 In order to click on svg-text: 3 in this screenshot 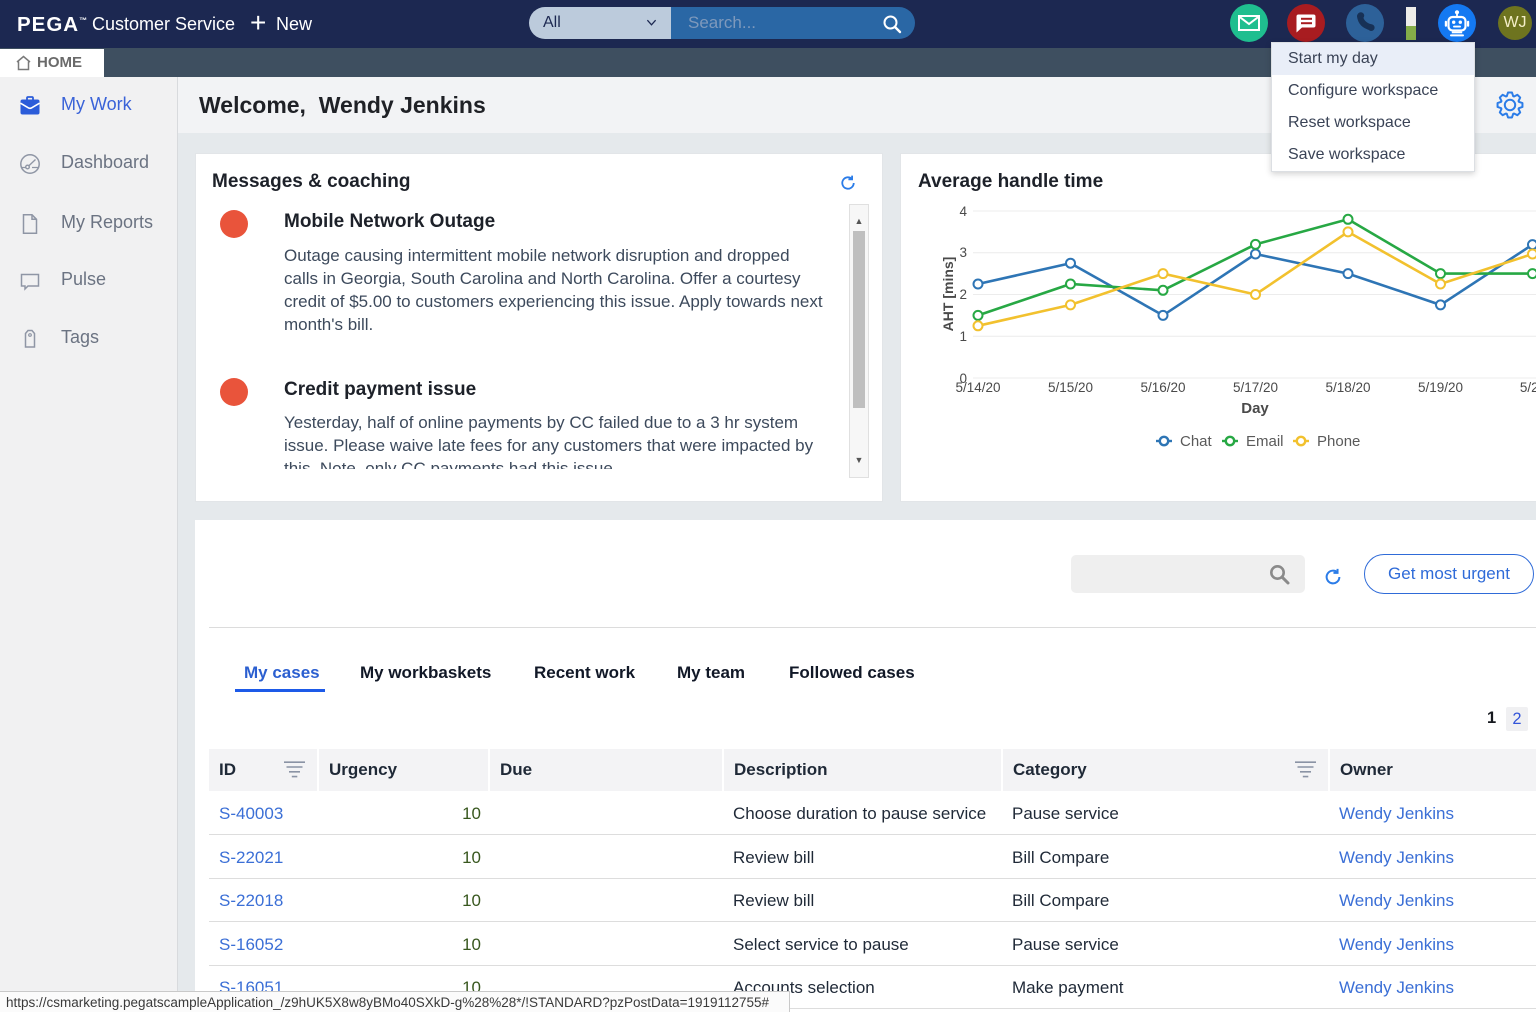, I will do `click(963, 252)`.